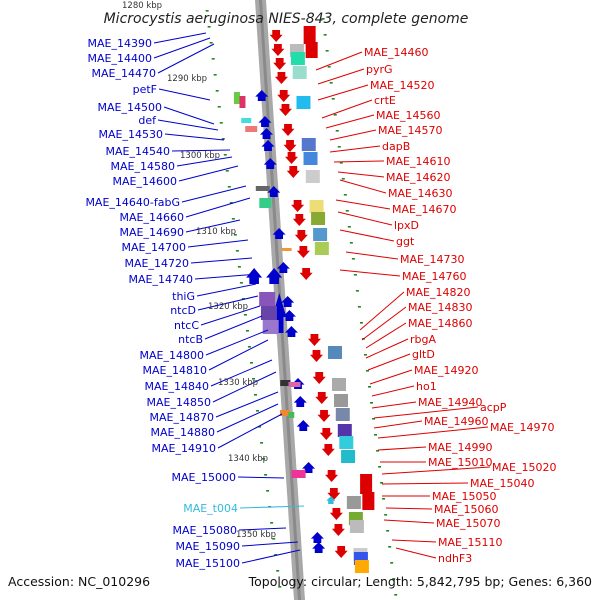 The height and width of the screenshot is (600, 600). Describe the element at coordinates (138, 151) in the screenshot. I see `gene-label-left: MAE_14540` at that location.